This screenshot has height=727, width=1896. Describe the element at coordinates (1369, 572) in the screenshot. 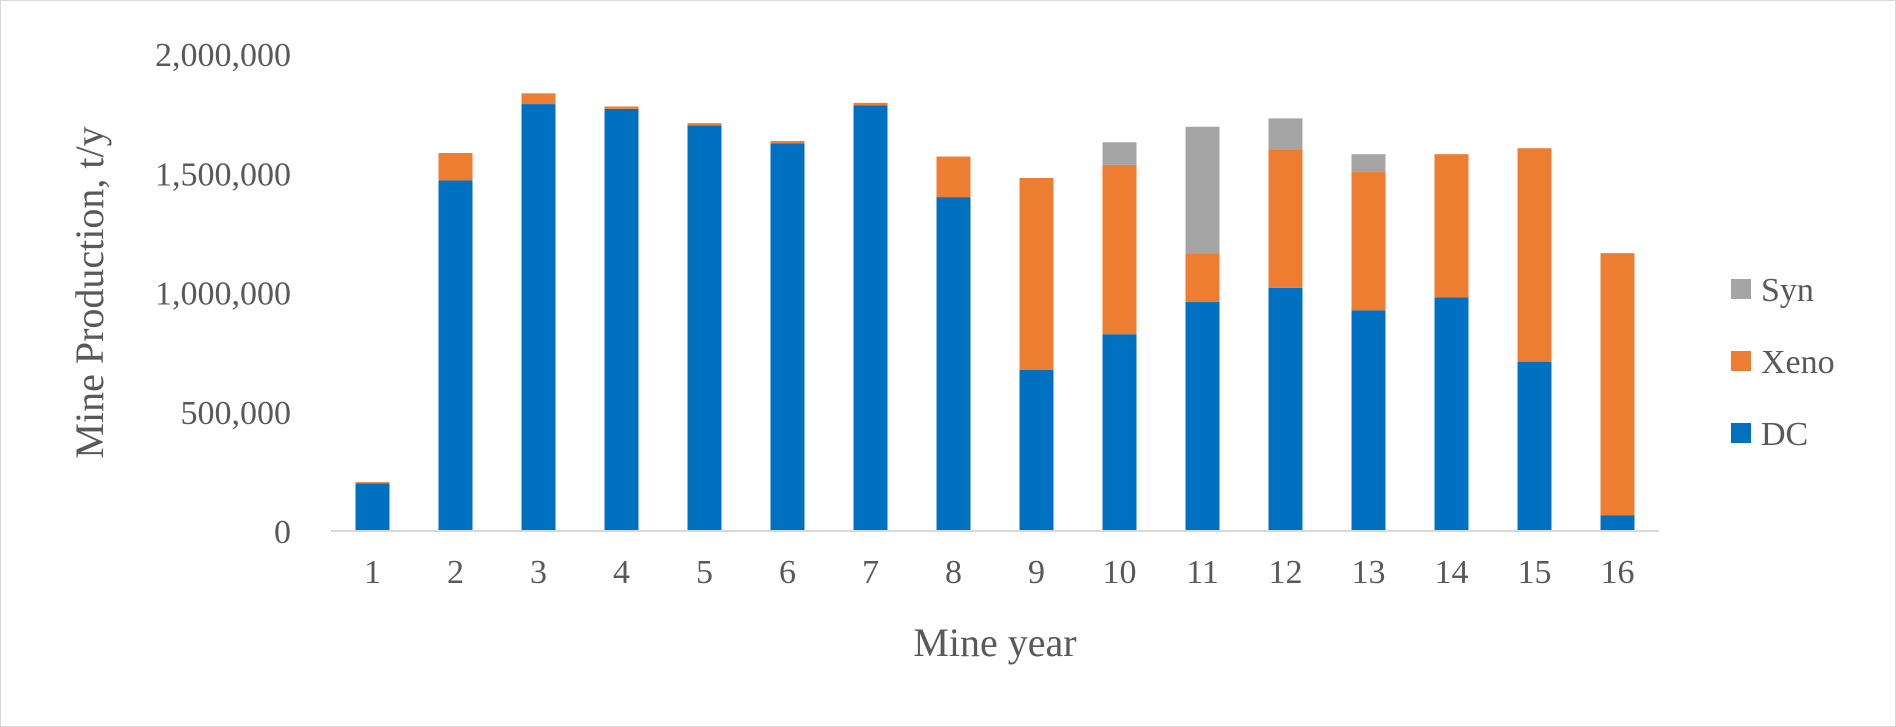

I see `x-tick-label: 13` at that location.